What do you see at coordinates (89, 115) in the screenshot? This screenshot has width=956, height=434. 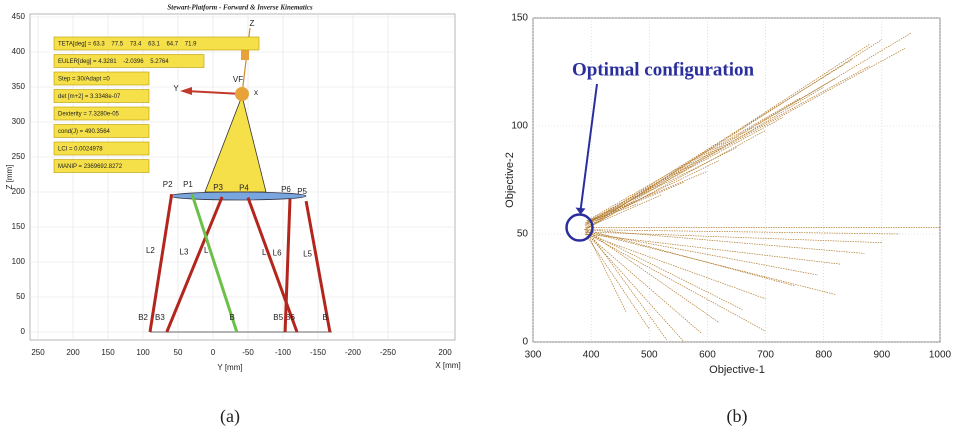 I see `info-text: Dexterity = 7.3280e-05` at bounding box center [89, 115].